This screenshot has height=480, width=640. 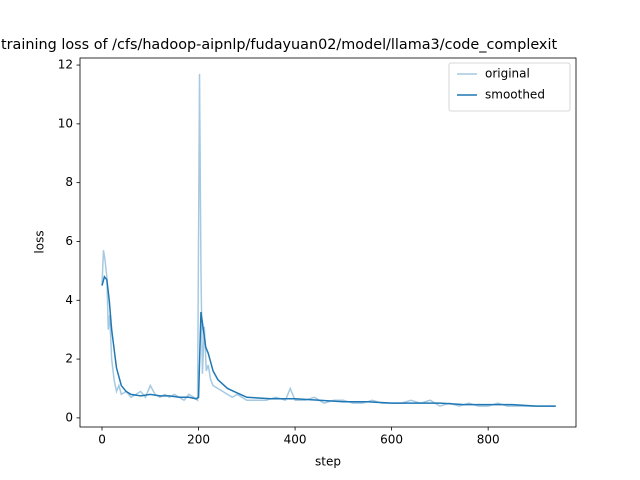 I want to click on y-tick-label: 12, so click(x=65, y=65).